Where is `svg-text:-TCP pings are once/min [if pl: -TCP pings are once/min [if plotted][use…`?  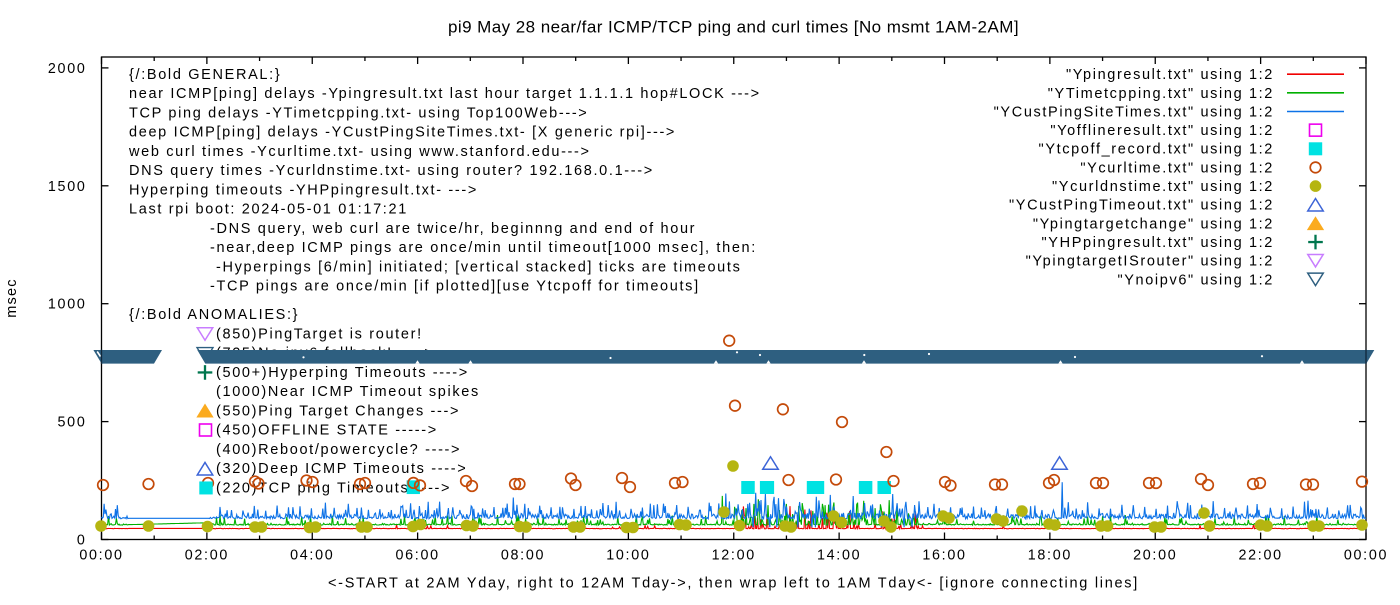 svg-text:-TCP pings are once/min [if pl: -TCP pings are once/min [if plotted][use… is located at coordinates (455, 287).